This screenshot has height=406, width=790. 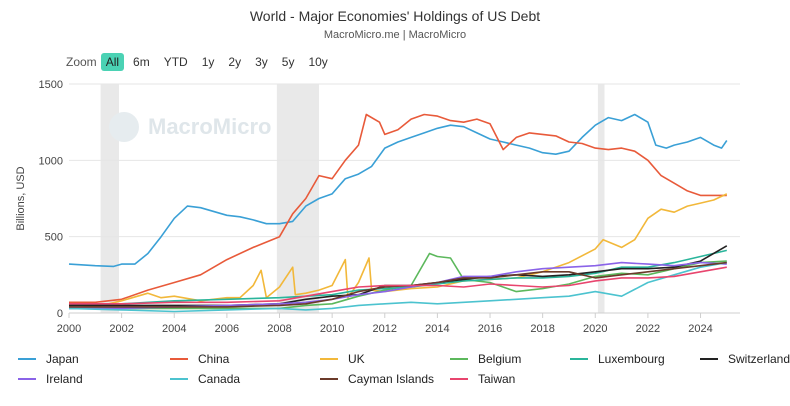 What do you see at coordinates (219, 379) in the screenshot?
I see `legend-label: Canada` at bounding box center [219, 379].